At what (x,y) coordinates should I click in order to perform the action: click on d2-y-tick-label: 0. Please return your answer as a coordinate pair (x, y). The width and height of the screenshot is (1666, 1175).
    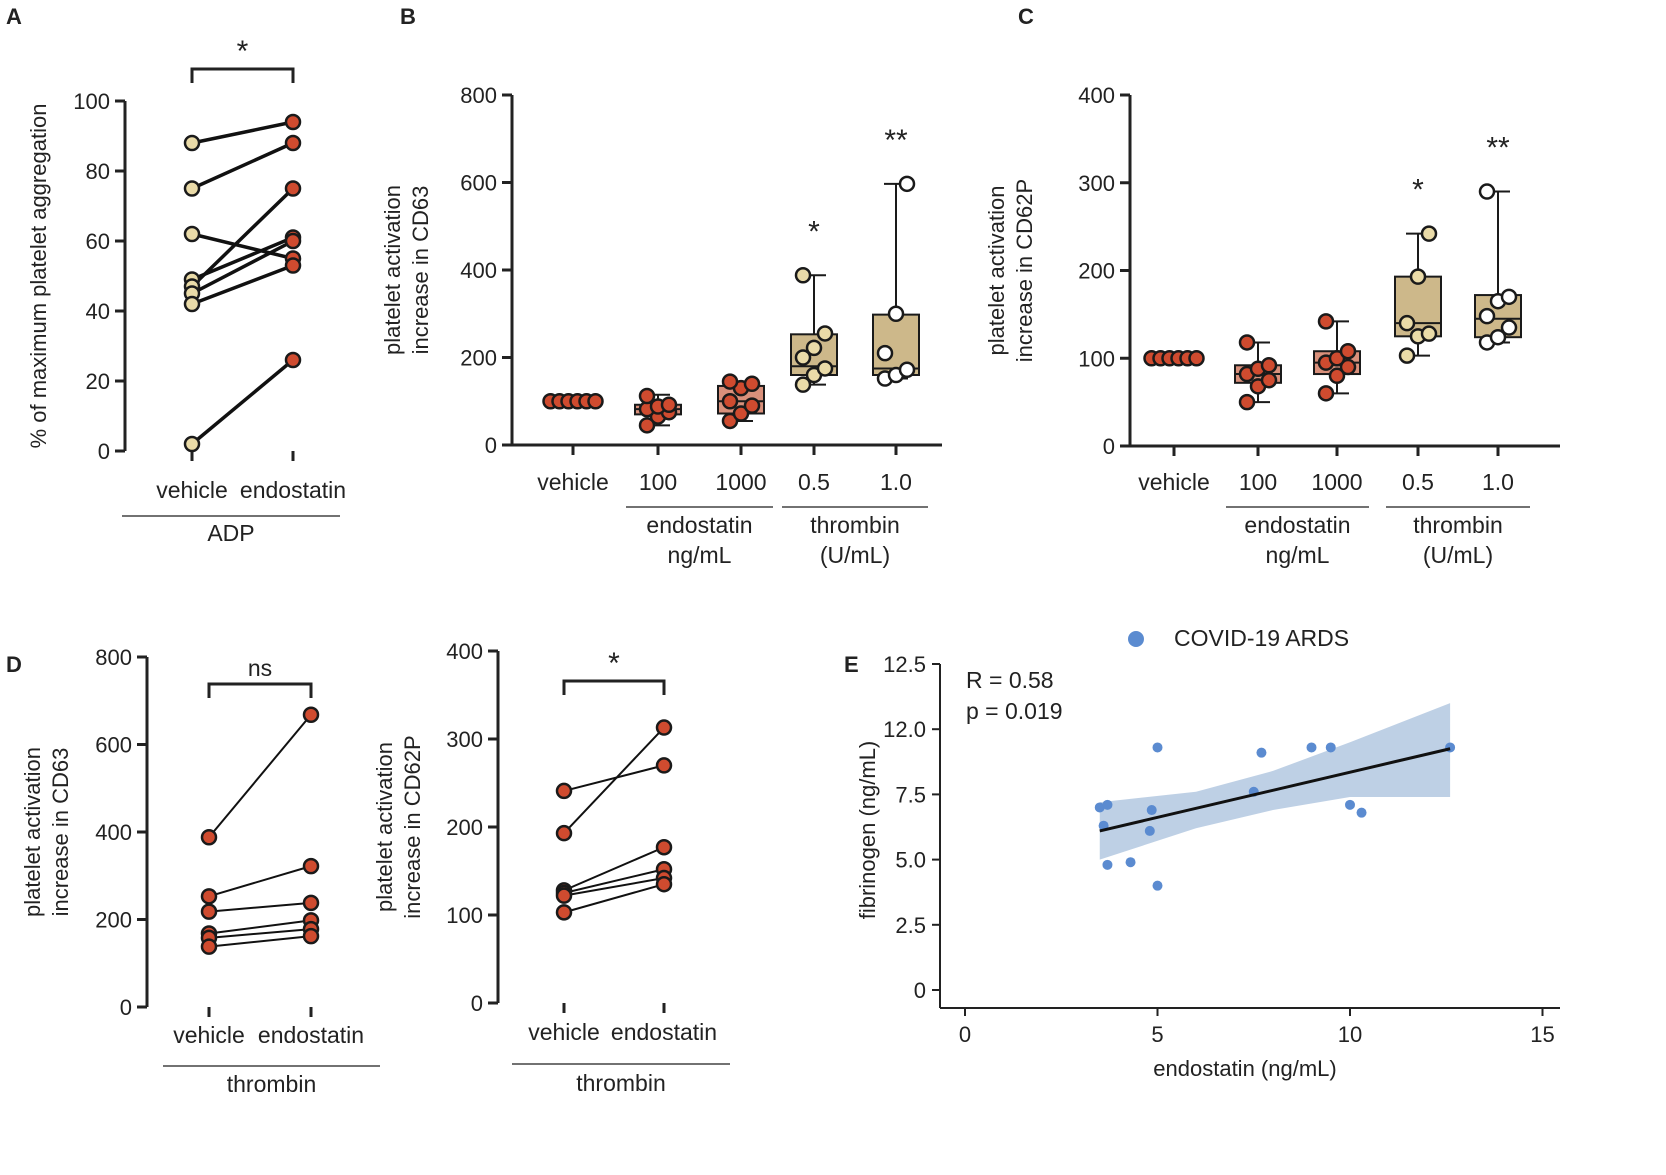
    Looking at the image, I should click on (477, 1003).